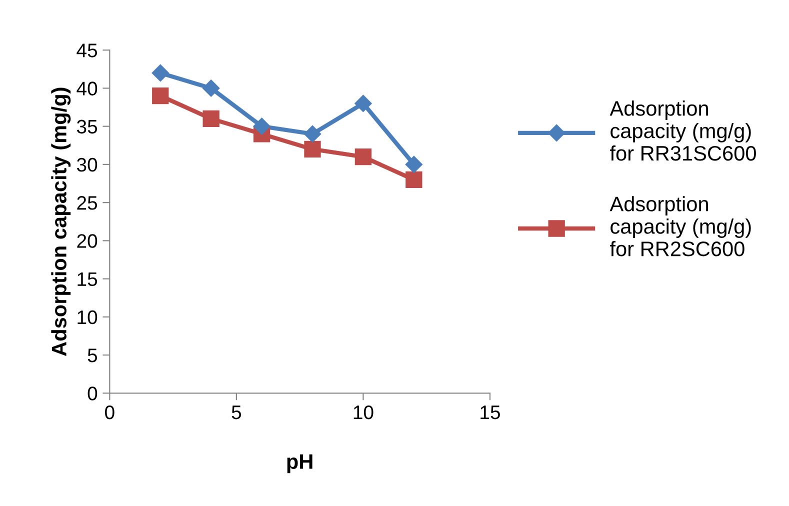 This screenshot has width=789, height=506. I want to click on x-tick-label: 15, so click(490, 413).